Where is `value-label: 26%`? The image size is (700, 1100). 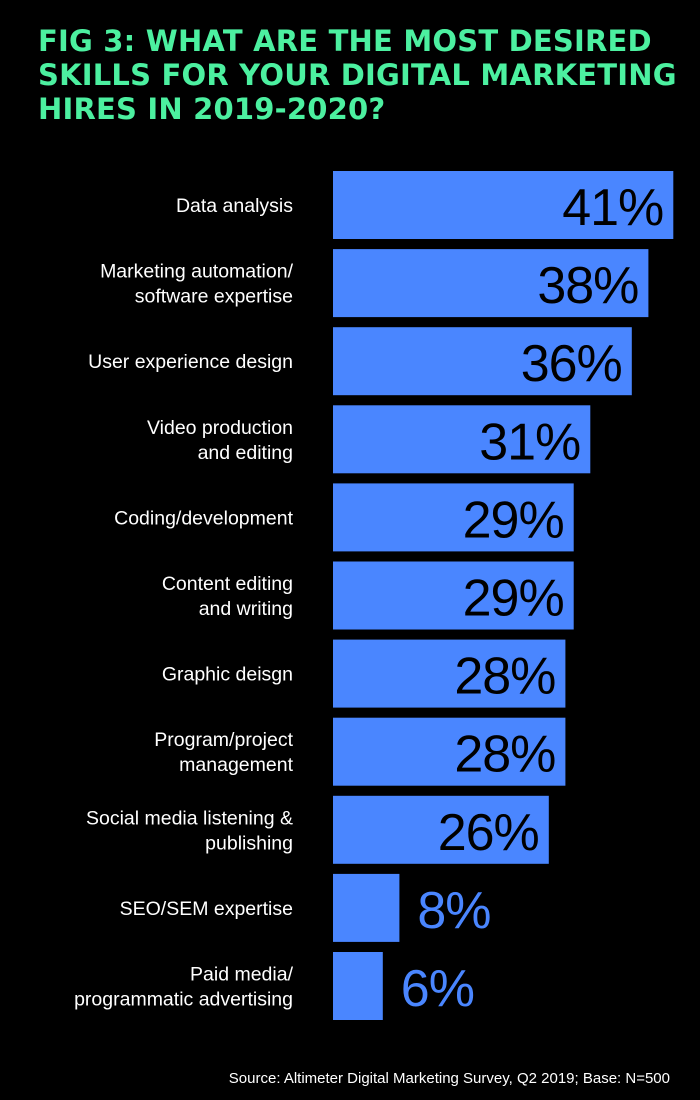
value-label: 26% is located at coordinates (488, 833).